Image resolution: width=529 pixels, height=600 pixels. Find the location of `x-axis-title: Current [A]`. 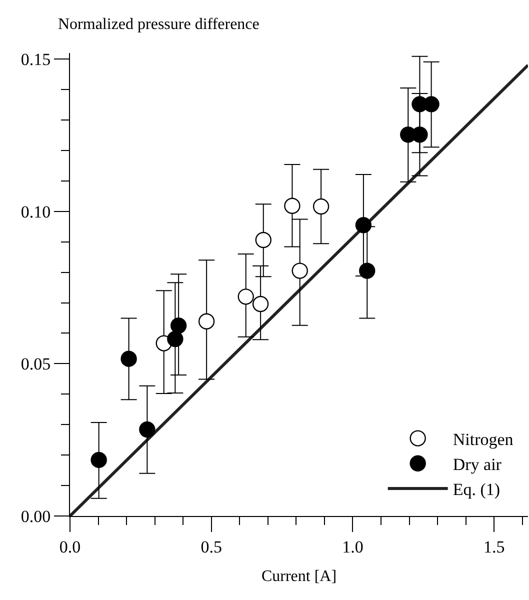

x-axis-title: Current [A] is located at coordinates (299, 577).